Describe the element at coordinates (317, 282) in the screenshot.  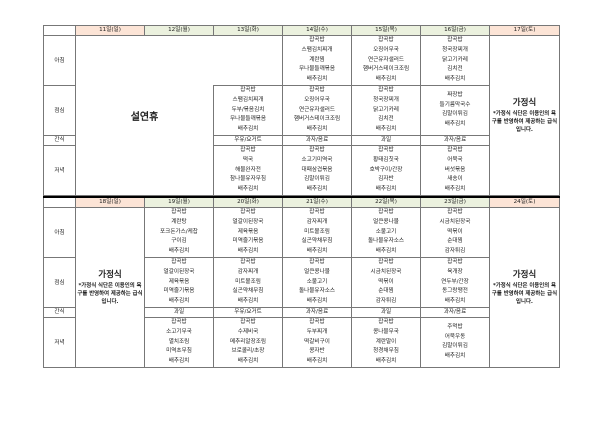
I see `lunch-cell: 잡곡밥 얼큰콩나물 소불고기 돌나물유자소스 배추김치` at that location.